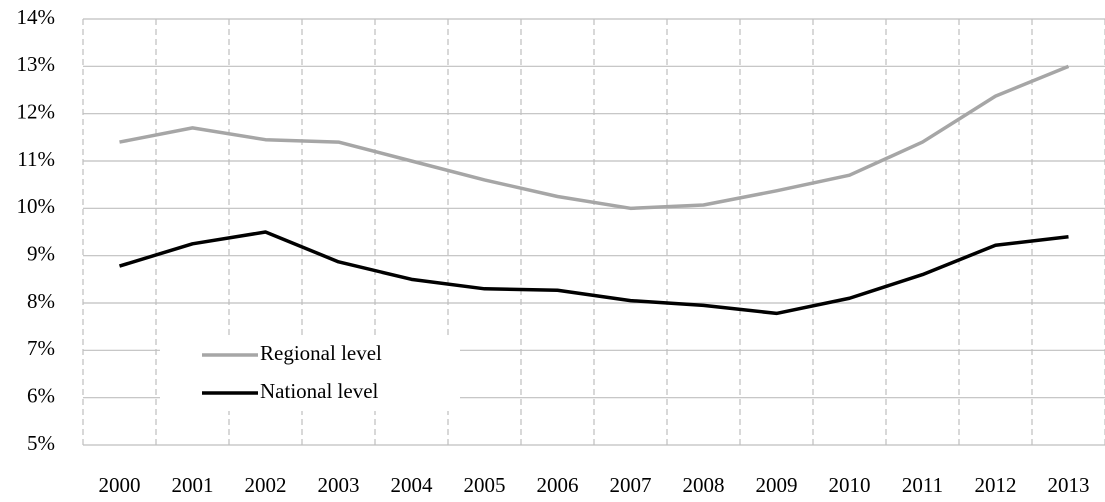 The image size is (1105, 502). What do you see at coordinates (319, 391) in the screenshot?
I see `legend-label: National level` at bounding box center [319, 391].